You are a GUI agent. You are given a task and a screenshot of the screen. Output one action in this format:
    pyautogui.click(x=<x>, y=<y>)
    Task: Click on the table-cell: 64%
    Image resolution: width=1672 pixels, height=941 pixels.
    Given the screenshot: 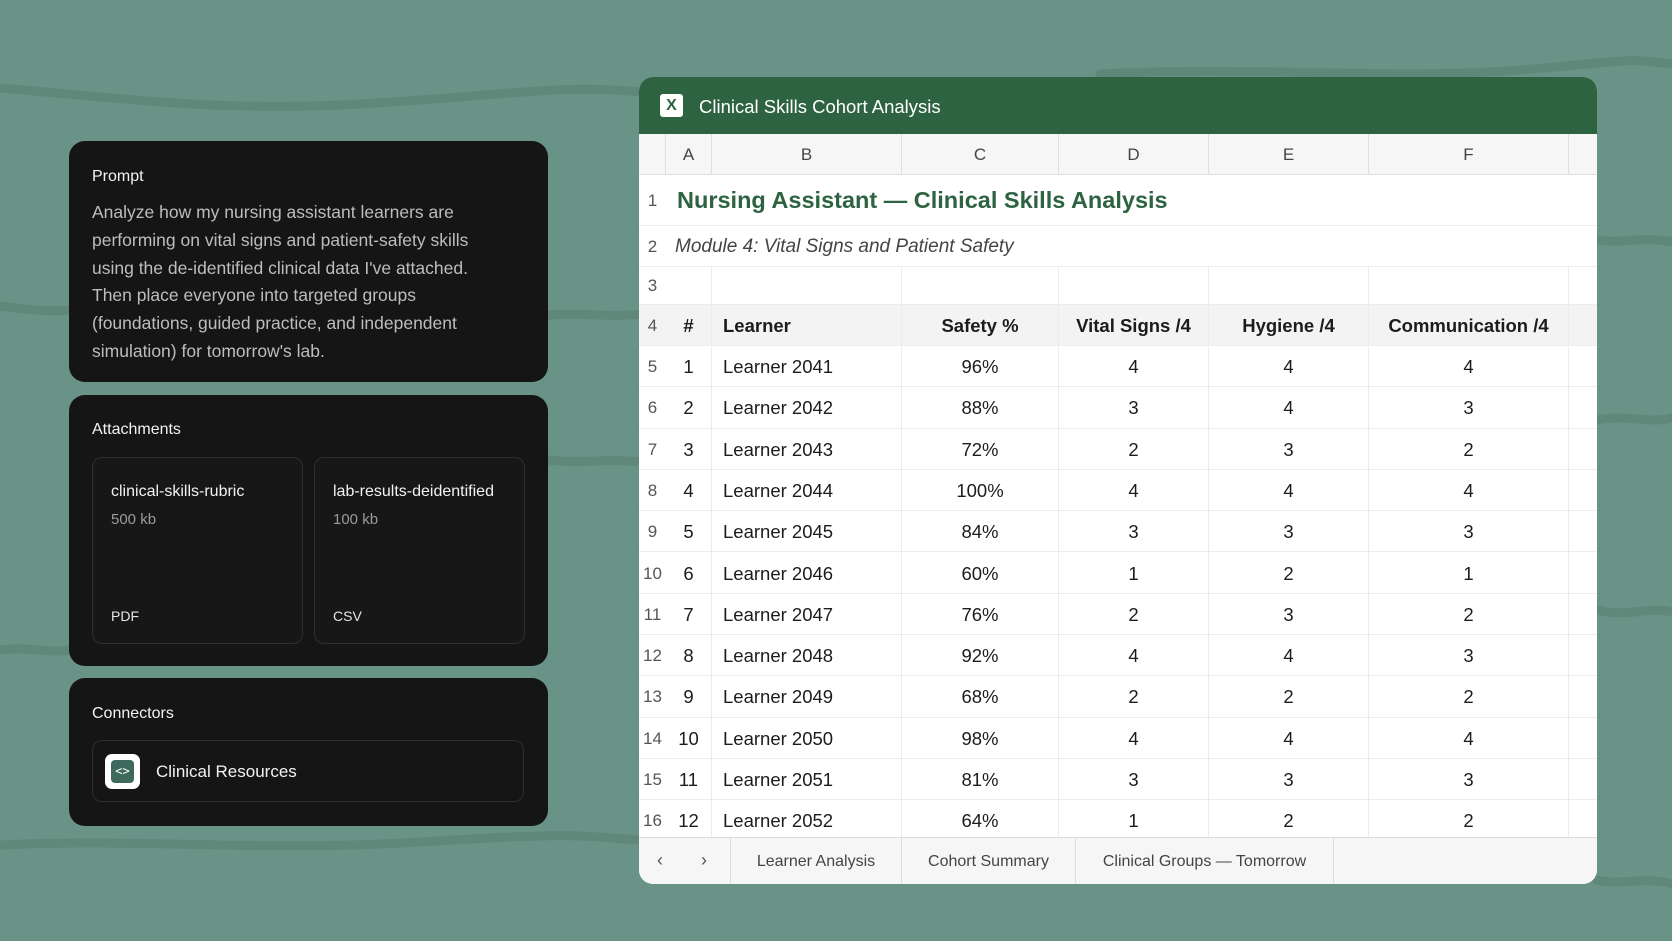 What is the action you would take?
    pyautogui.click(x=980, y=820)
    